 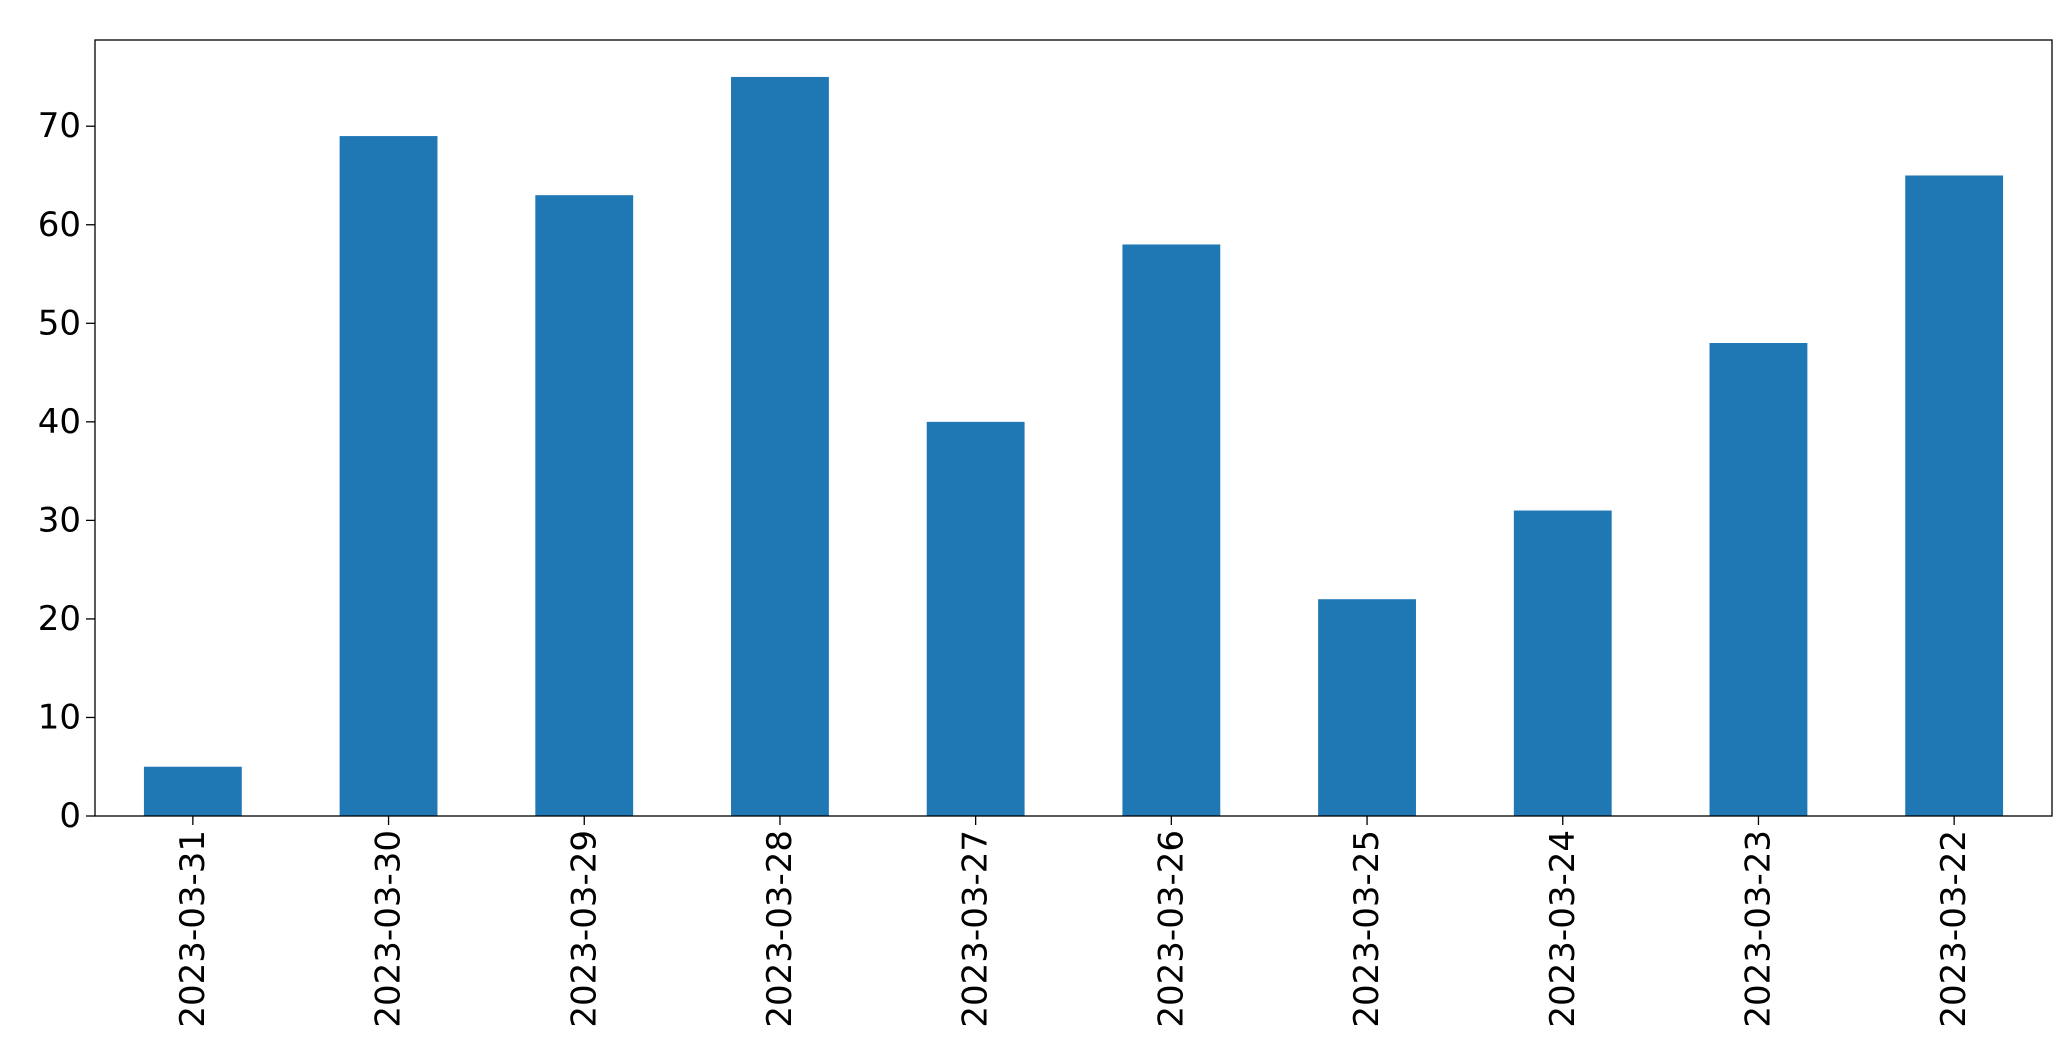 What do you see at coordinates (59, 619) in the screenshot?
I see `y-tick-label: 20` at bounding box center [59, 619].